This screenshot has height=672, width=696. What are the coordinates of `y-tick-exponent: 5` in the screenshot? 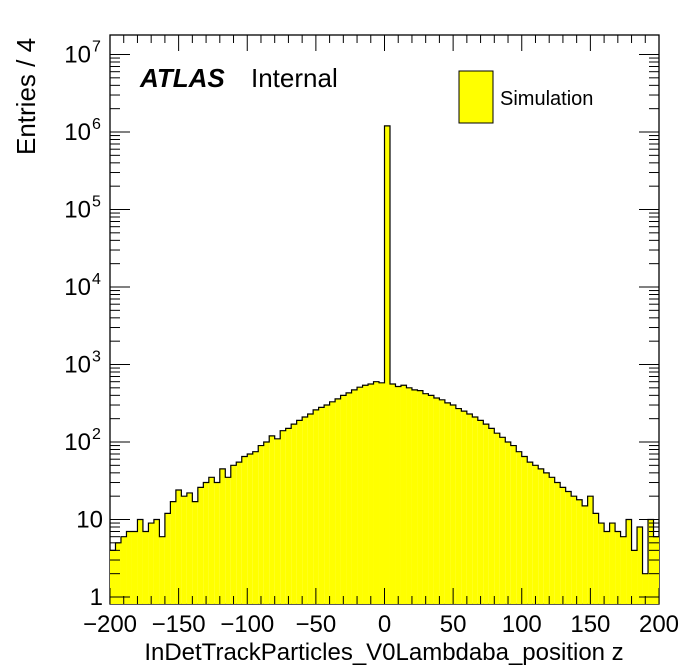 It's located at (96, 202).